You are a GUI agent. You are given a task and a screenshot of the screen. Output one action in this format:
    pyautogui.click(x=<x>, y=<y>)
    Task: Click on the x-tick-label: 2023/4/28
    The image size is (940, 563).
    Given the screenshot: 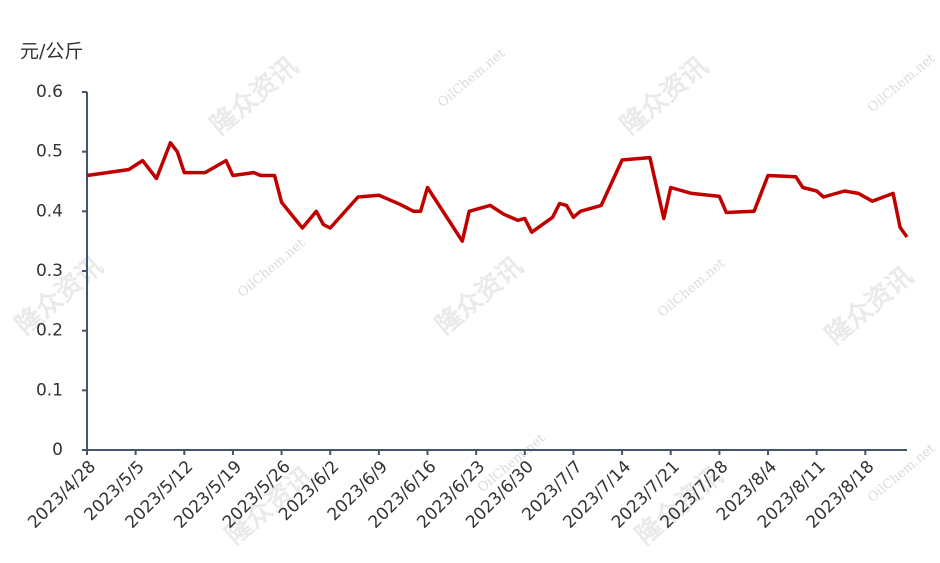 What is the action you would take?
    pyautogui.click(x=62, y=495)
    